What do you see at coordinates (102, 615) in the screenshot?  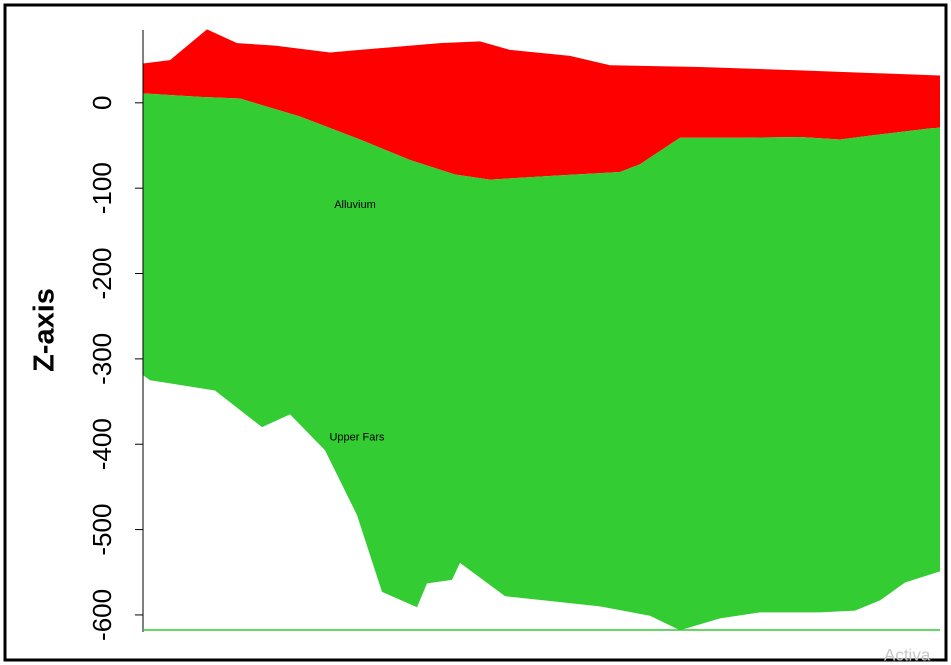 I see `y-tick-label: -600` at bounding box center [102, 615].